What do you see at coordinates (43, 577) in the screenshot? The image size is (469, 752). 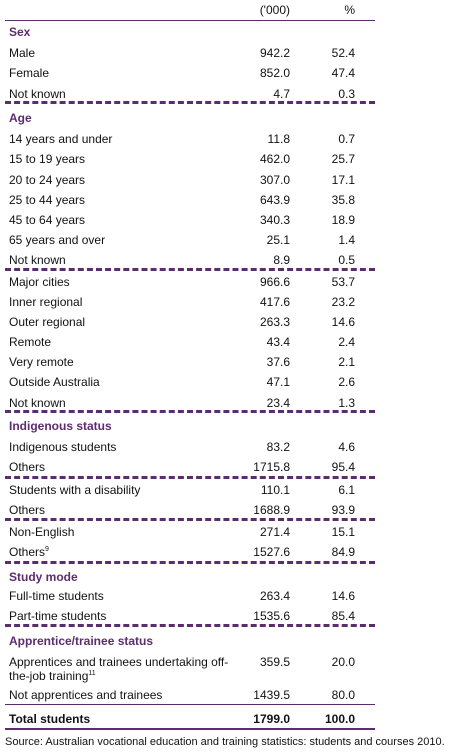 I see `section-heading: Study mode` at bounding box center [43, 577].